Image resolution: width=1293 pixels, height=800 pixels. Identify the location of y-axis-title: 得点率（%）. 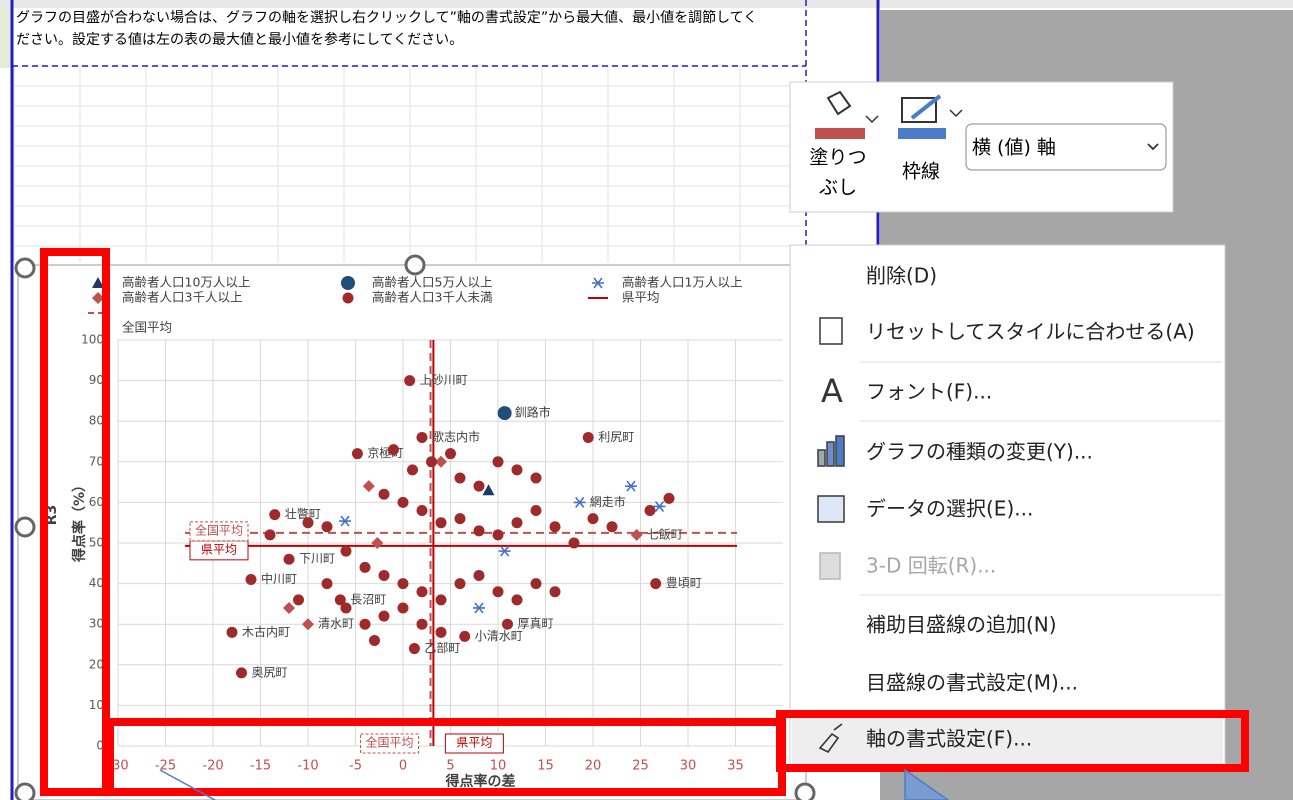
(79, 520).